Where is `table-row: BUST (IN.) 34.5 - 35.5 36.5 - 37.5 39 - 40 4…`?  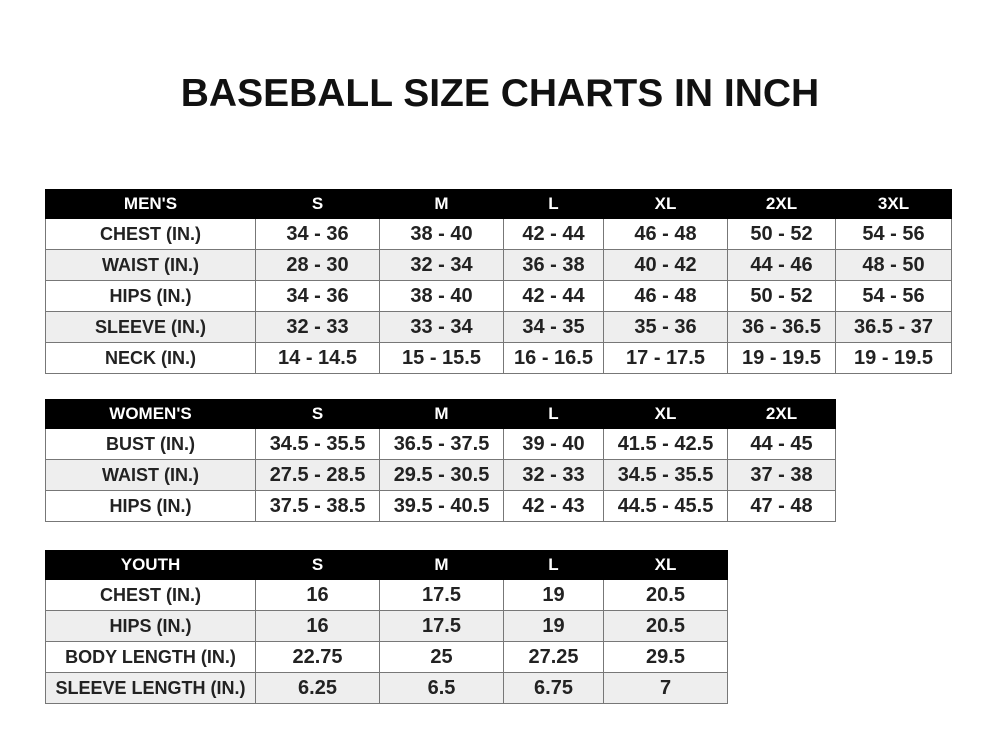 table-row: BUST (IN.) 34.5 - 35.5 36.5 - 37.5 39 - 40 4… is located at coordinates (440, 444).